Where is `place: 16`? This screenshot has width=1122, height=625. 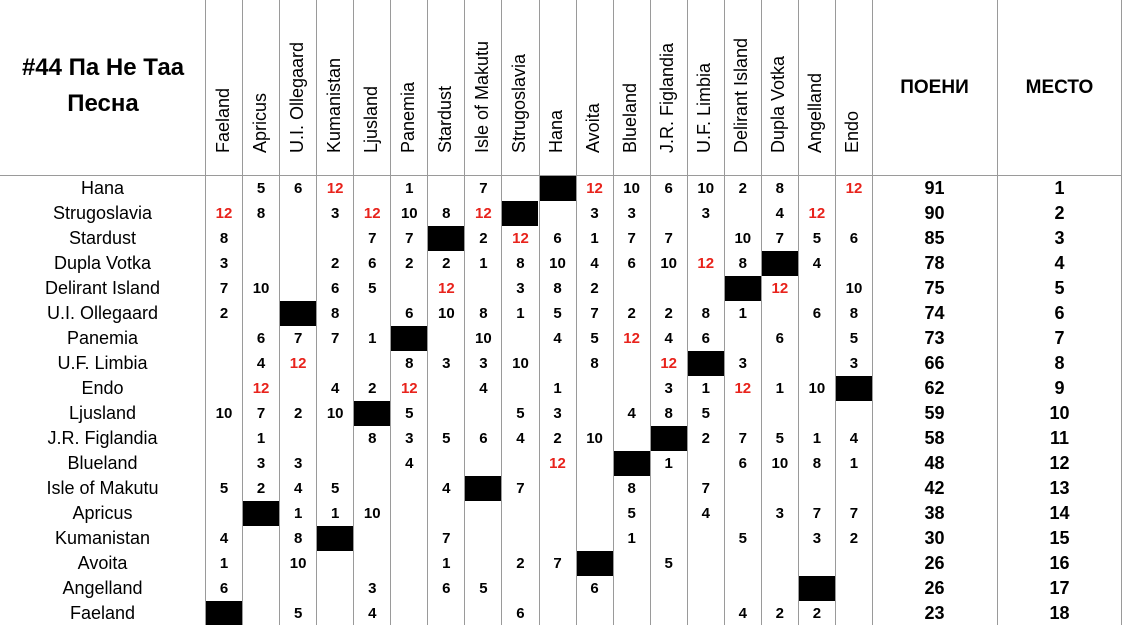 place: 16 is located at coordinates (1059, 563).